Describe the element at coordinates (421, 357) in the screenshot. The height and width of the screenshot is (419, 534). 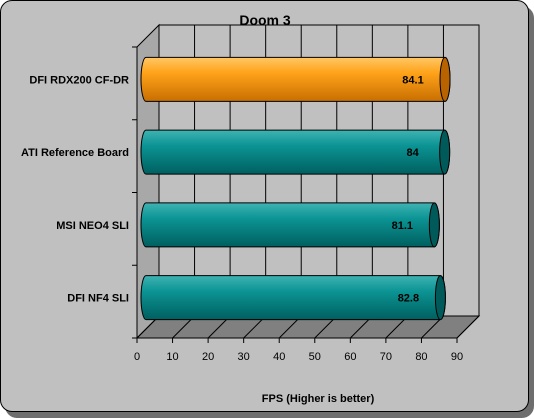
I see `x-tick-label: 80` at that location.